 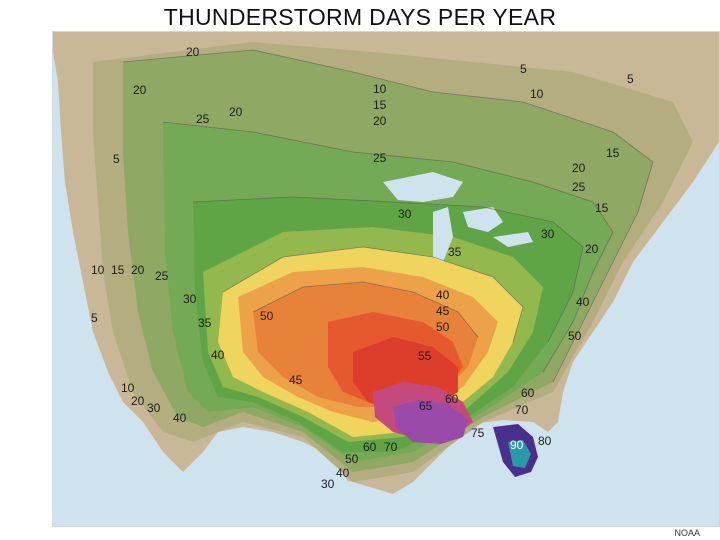 I want to click on gulf-of-mexico, so click(x=418, y=488).